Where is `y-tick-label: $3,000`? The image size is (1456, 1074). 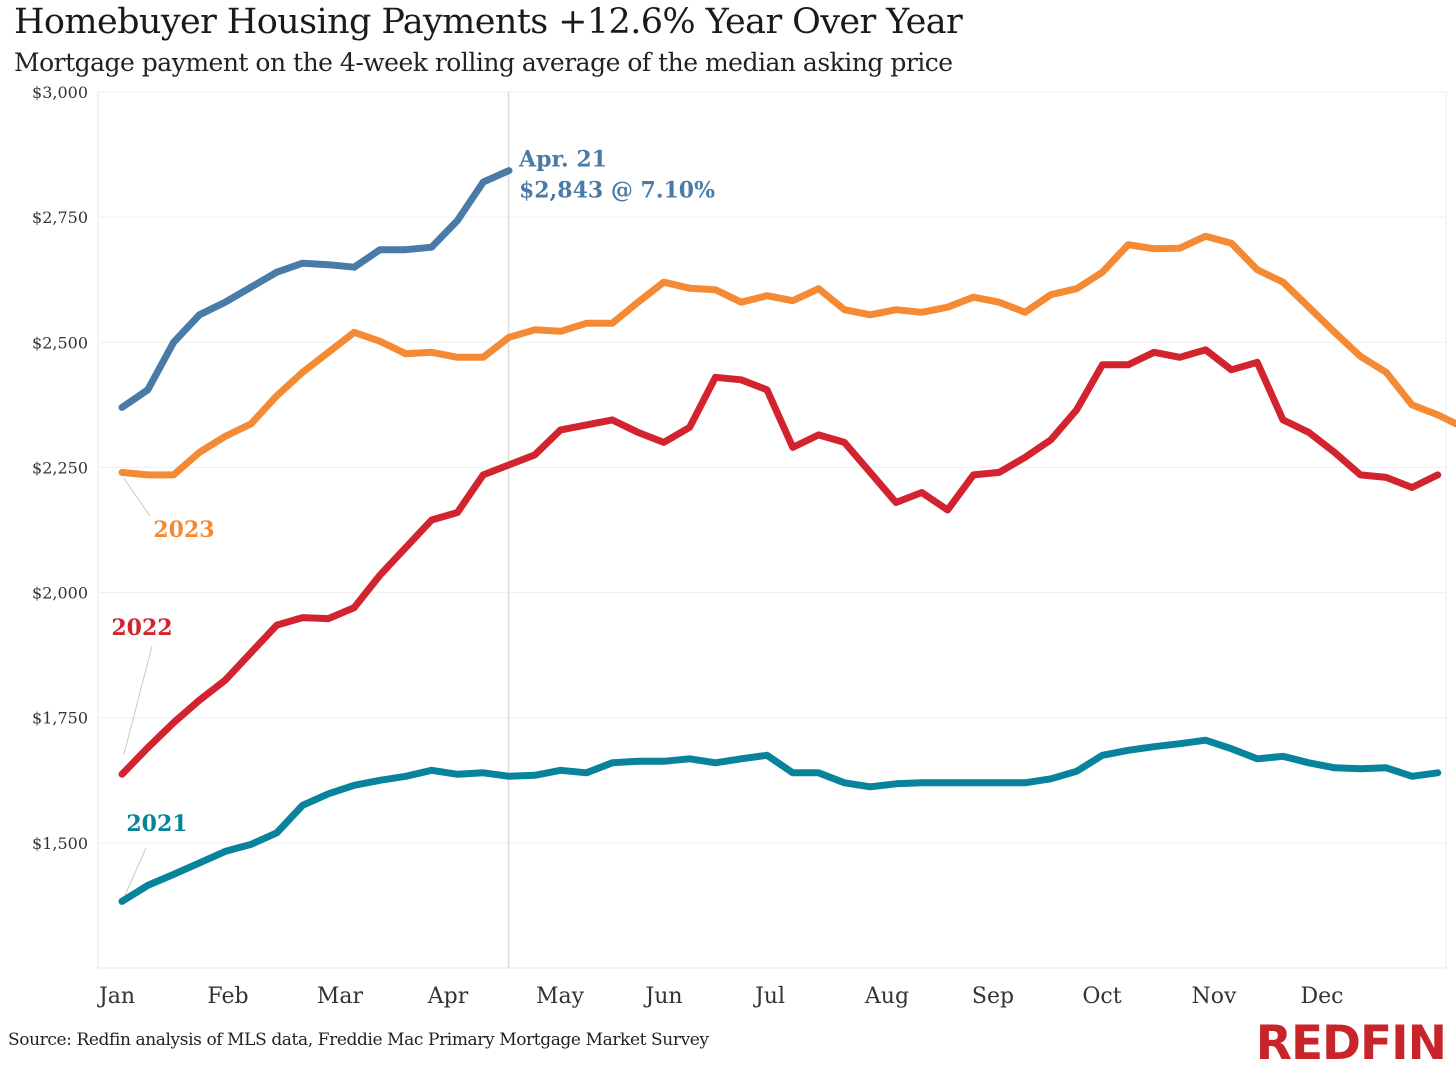
y-tick-label: $3,000 is located at coordinates (60, 92).